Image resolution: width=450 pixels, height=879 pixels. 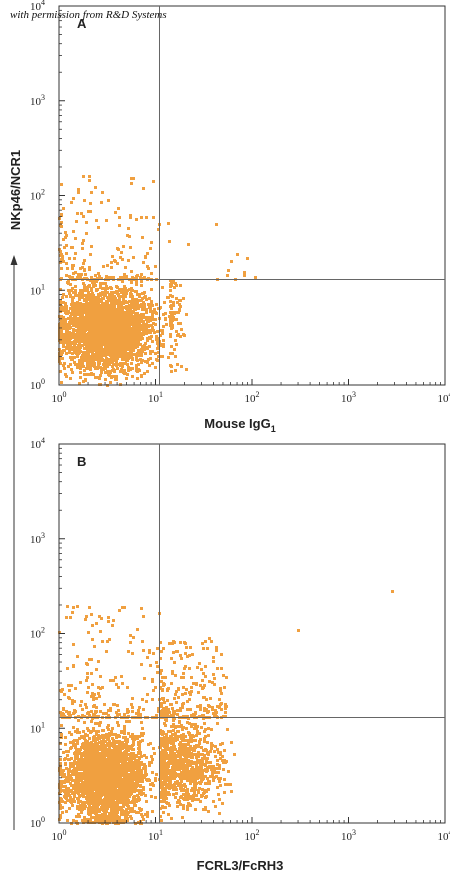 I want to click on panel-a-x-tick-label: 102, so click(x=252, y=397).